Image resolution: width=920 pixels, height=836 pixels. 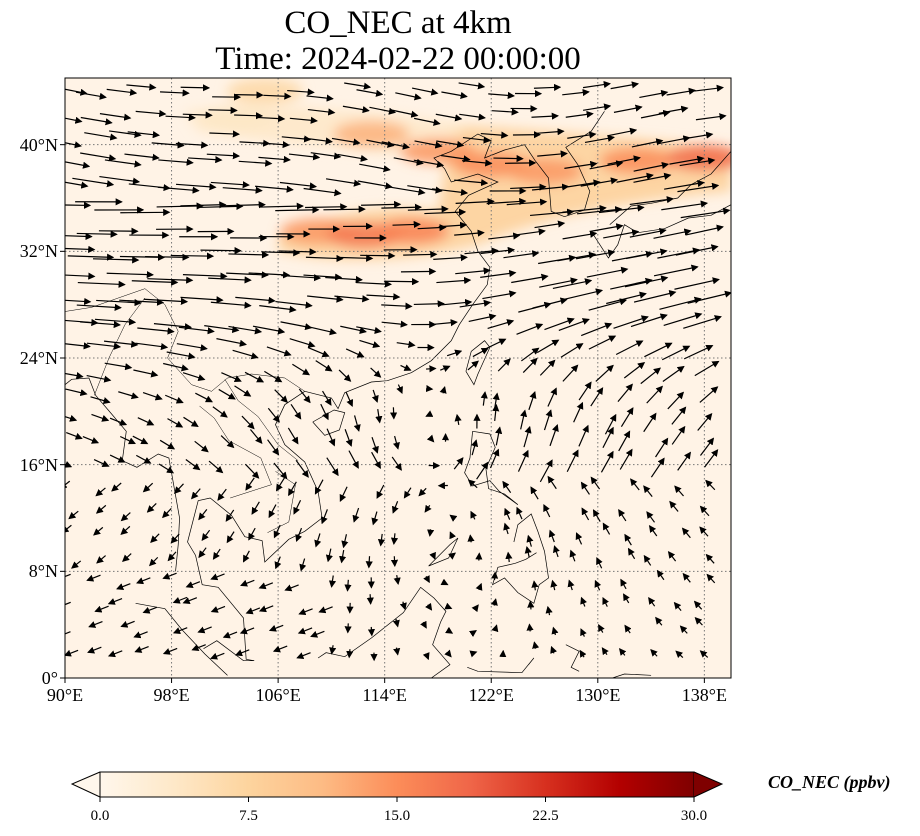 I want to click on colorbar-tick-label: 15.0, so click(x=397, y=816).